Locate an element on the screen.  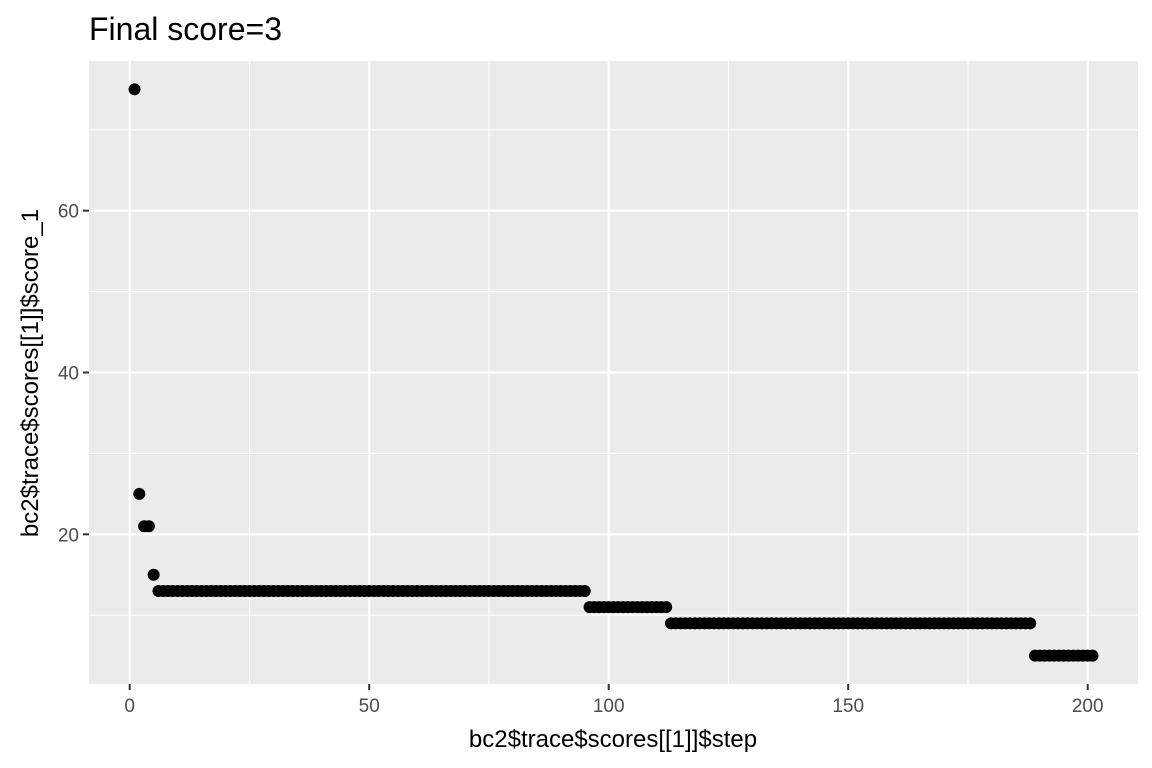
x-tick-label: 150 is located at coordinates (848, 706).